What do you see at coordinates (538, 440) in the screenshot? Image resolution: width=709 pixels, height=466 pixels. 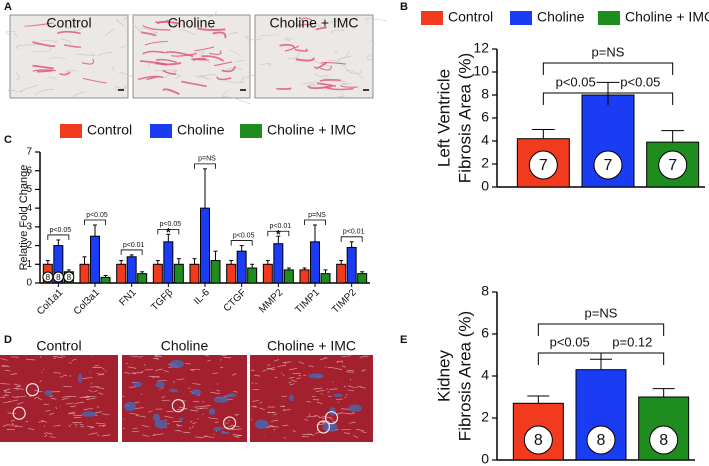 I see `n-label: 8` at bounding box center [538, 440].